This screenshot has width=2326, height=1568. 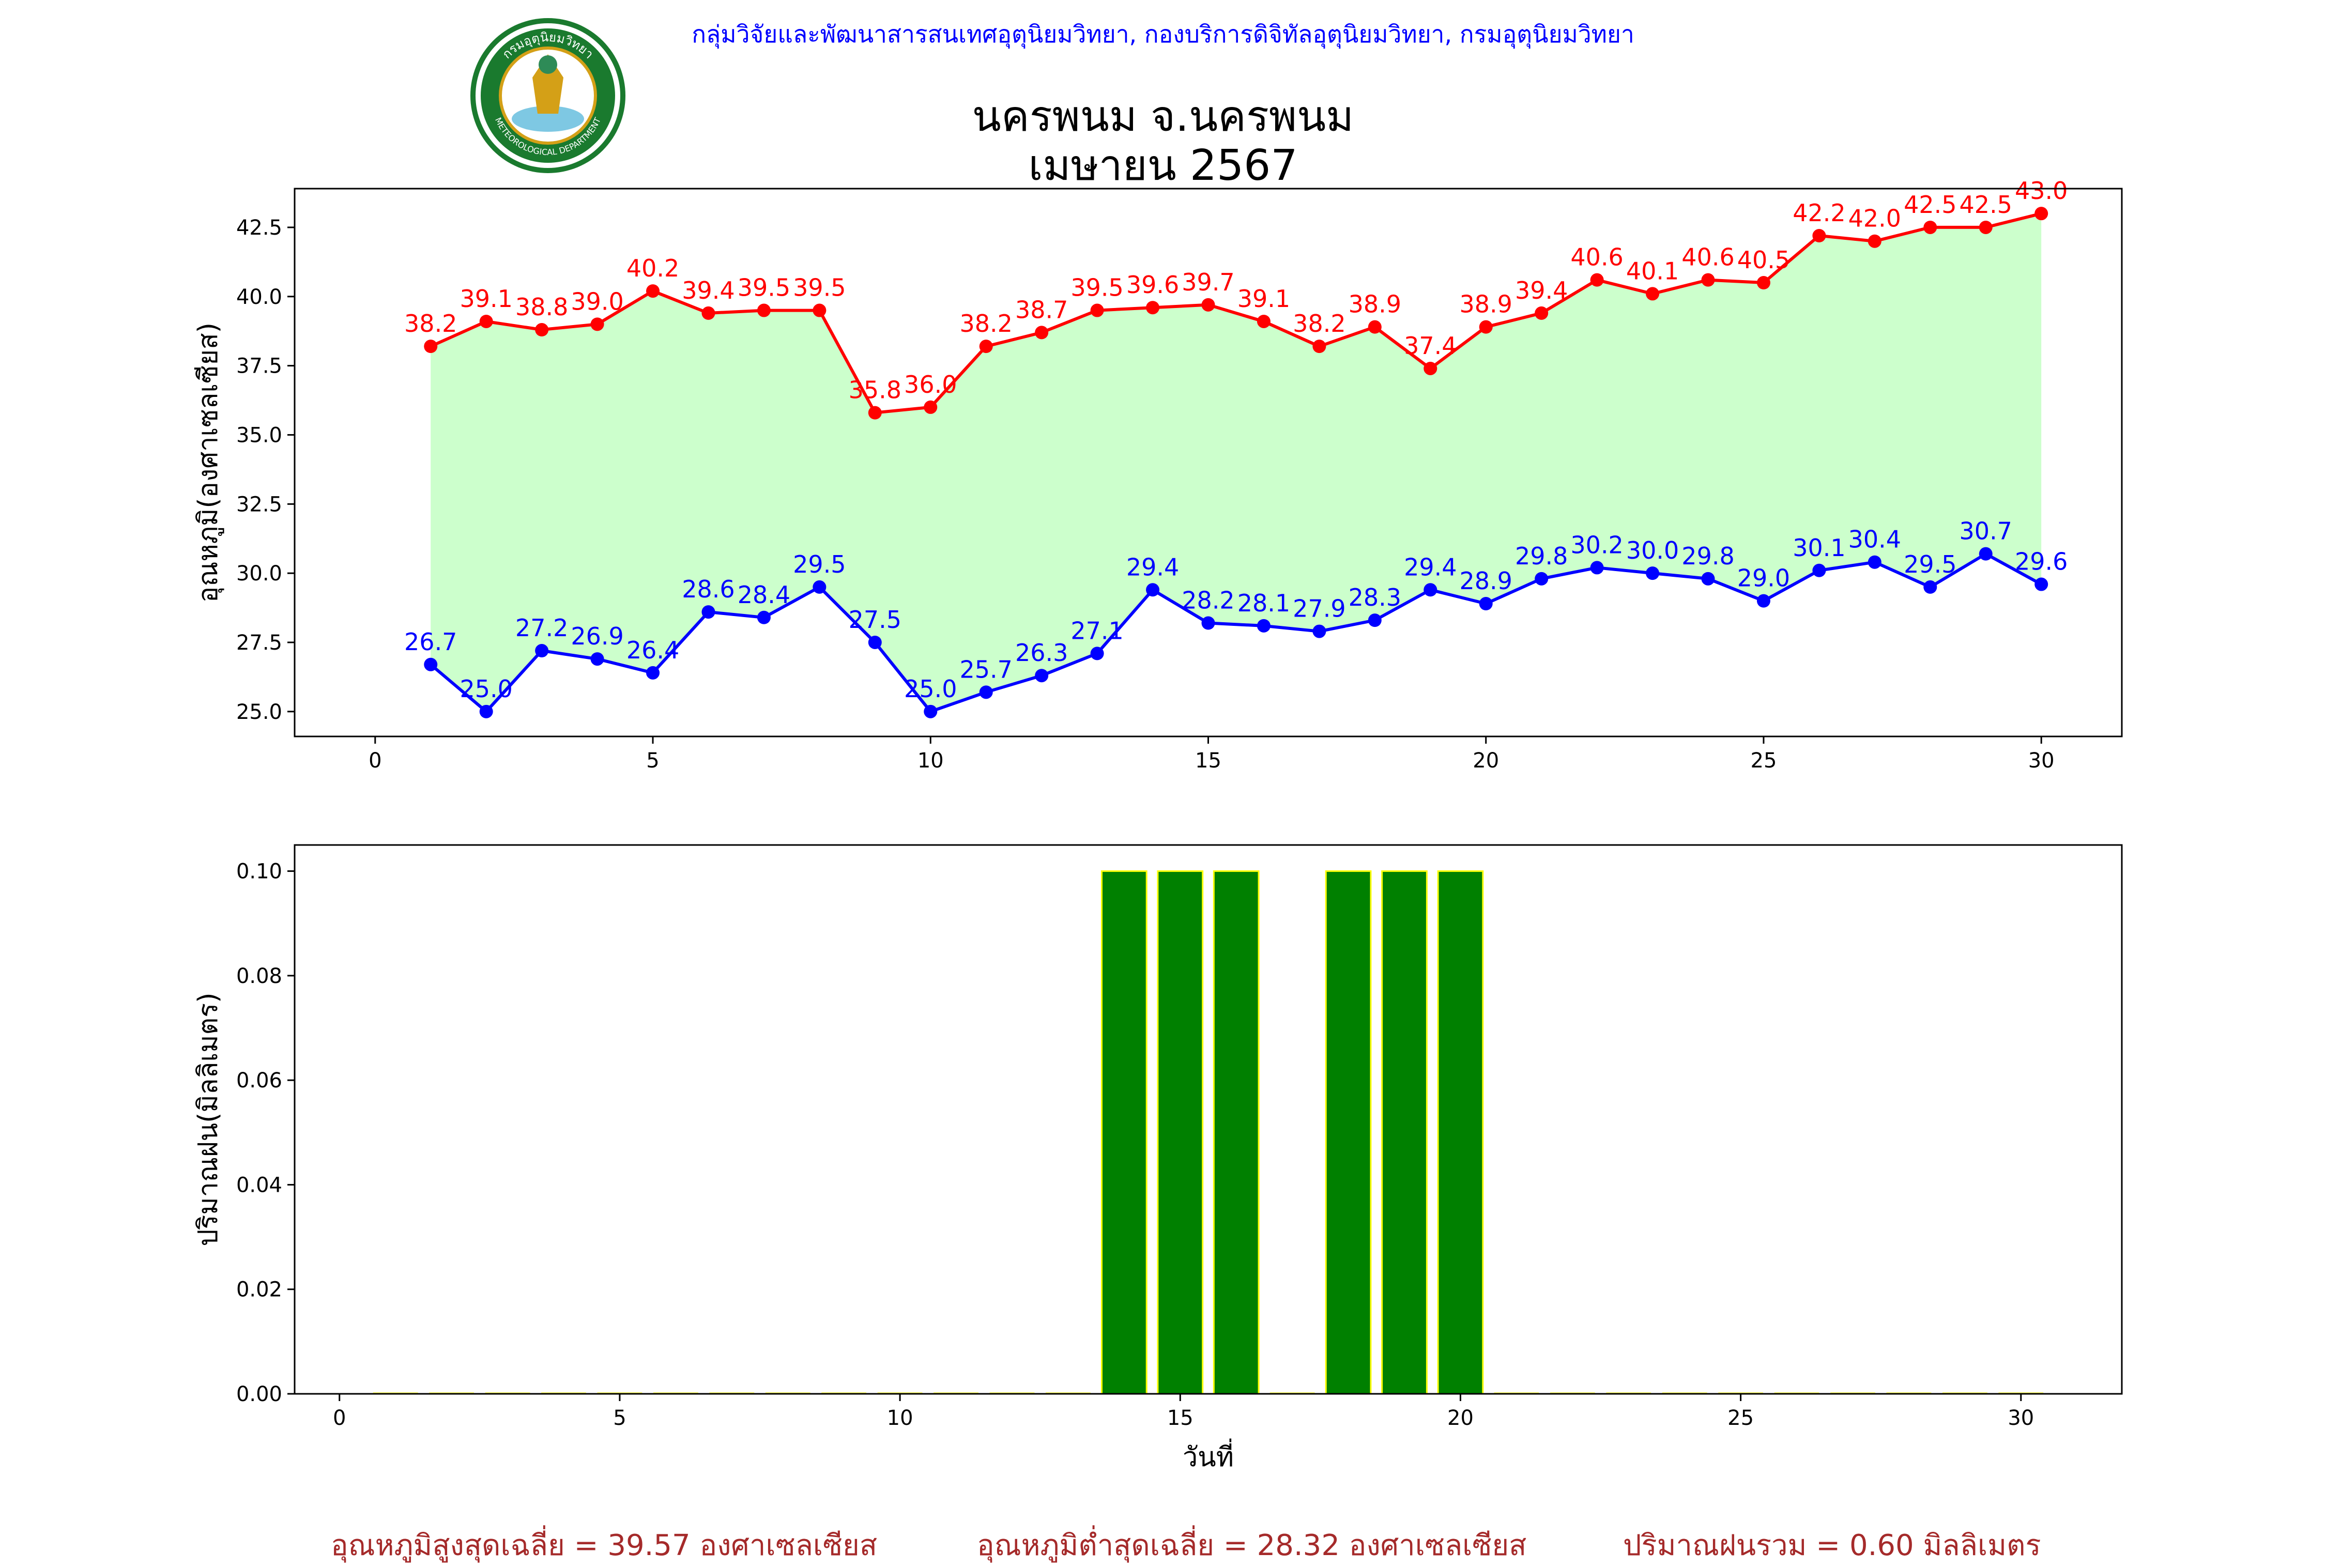 I want to click on min-temp-label: 28.1, so click(x=1263, y=603).